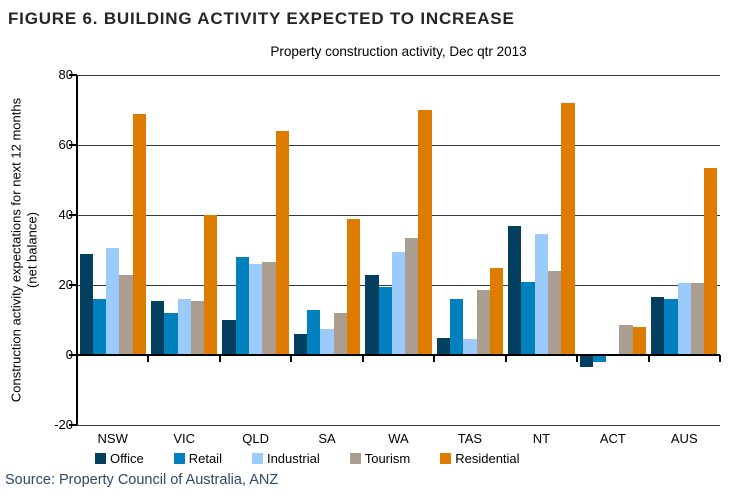  I want to click on bar-AUS-Office, so click(658, 326).